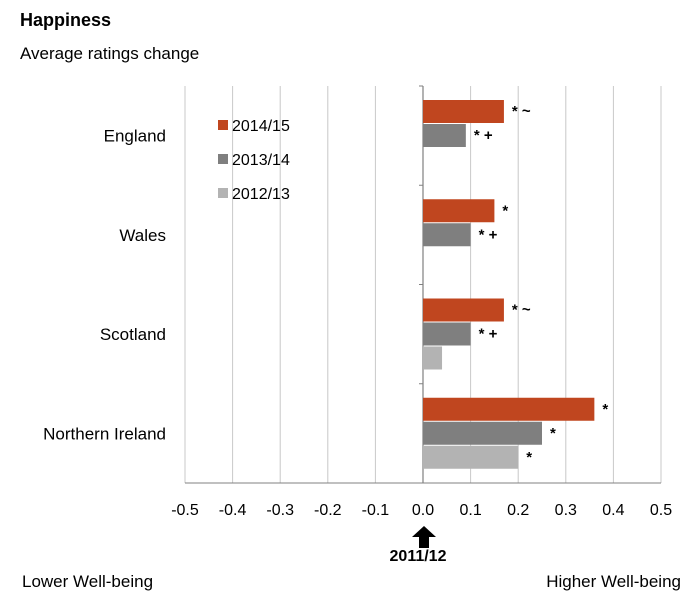 This screenshot has width=687, height=595. I want to click on x-tick-label: -0.5, so click(185, 510).